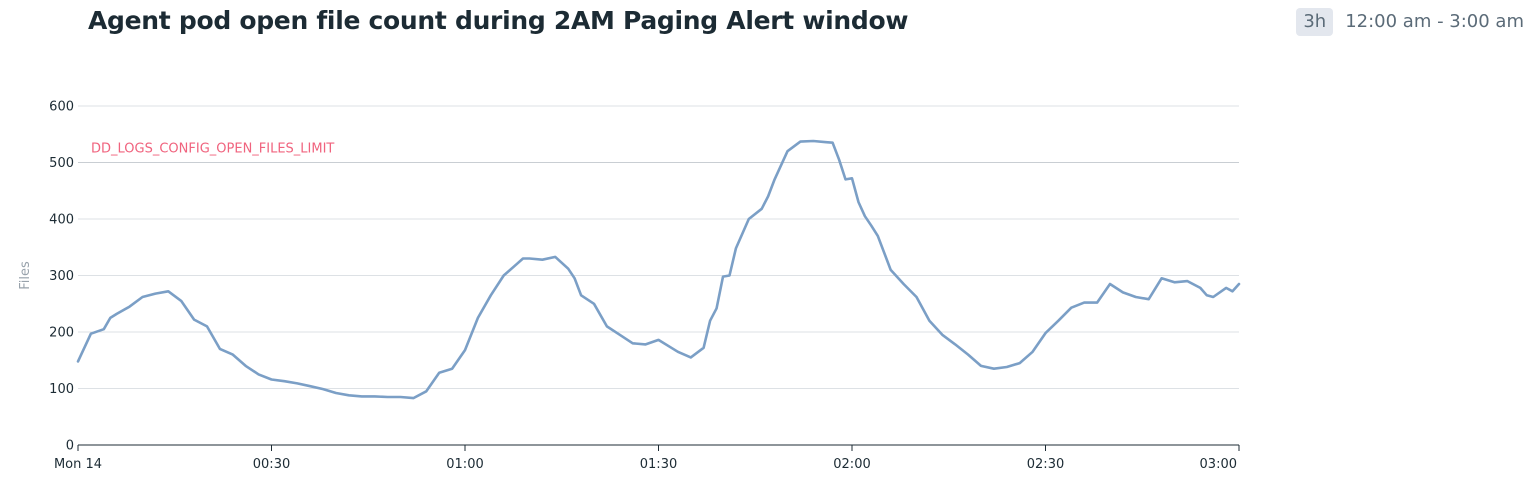 This screenshot has height=480, width=1536. I want to click on time-controls: 3h 12:00 am - 3:00 am, so click(1410, 22).